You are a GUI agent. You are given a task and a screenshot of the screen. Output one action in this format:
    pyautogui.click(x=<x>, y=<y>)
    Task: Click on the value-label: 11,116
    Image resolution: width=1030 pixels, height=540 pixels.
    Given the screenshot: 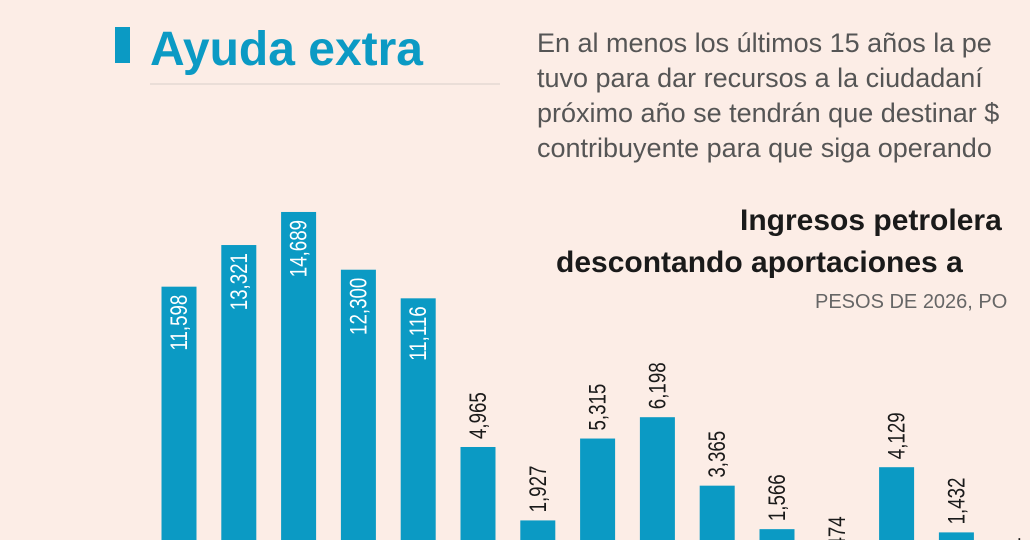 What is the action you would take?
    pyautogui.click(x=418, y=333)
    